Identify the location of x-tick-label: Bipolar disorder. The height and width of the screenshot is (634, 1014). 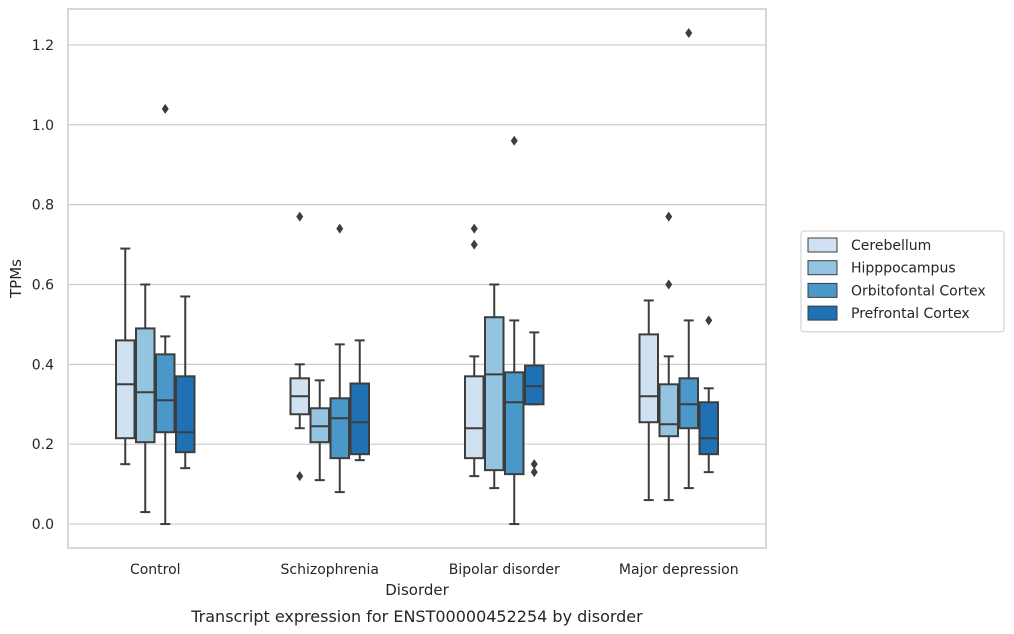
(504, 570).